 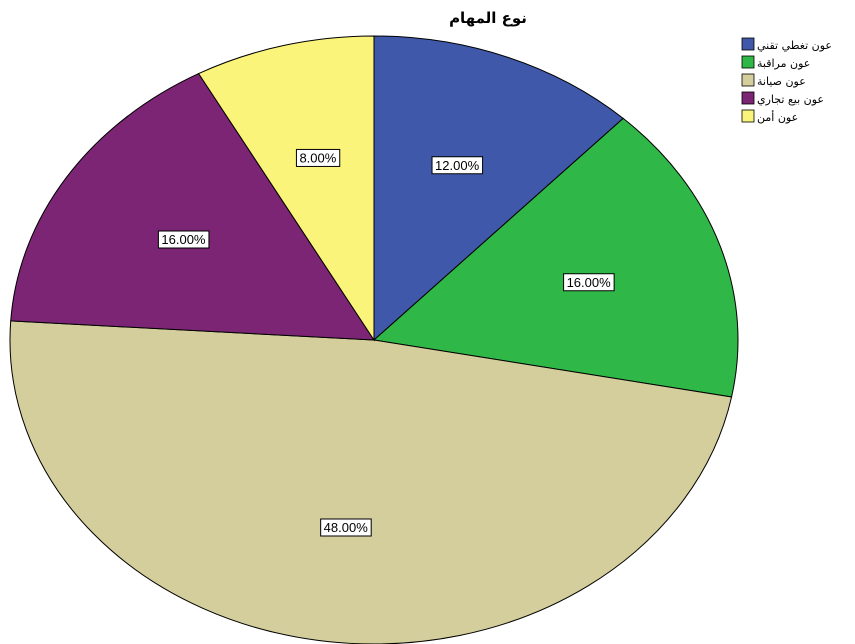 I want to click on legend-entry-1: عون مراقبة, so click(x=775, y=62).